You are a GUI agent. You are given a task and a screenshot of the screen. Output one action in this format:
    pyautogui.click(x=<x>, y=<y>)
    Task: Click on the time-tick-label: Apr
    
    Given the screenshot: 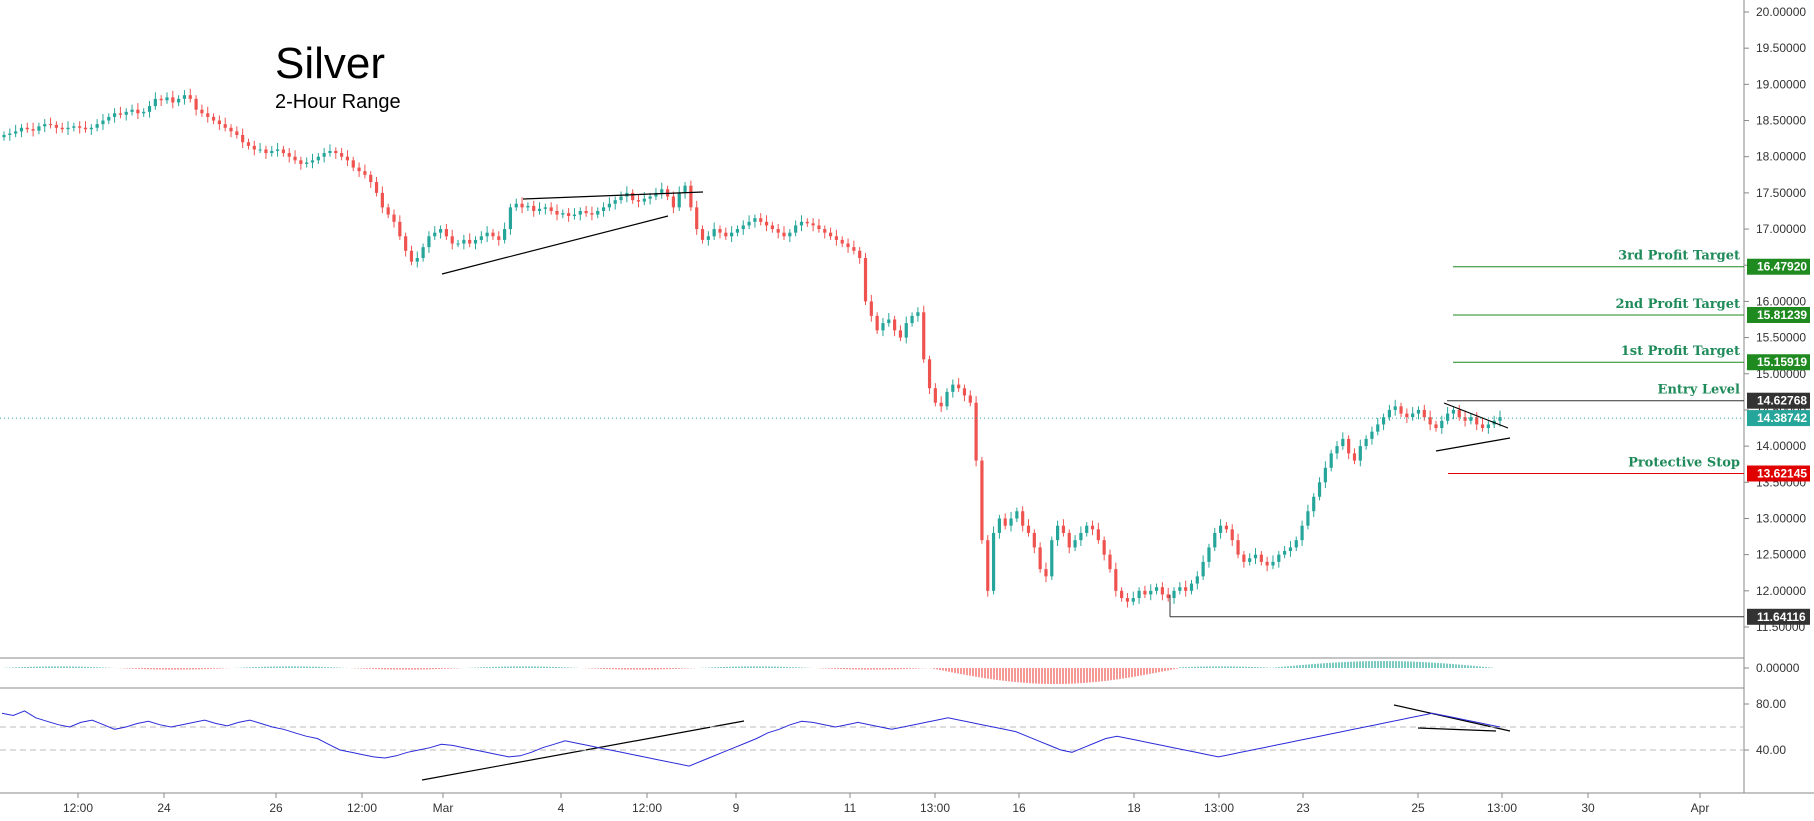 What is the action you would take?
    pyautogui.click(x=1700, y=808)
    